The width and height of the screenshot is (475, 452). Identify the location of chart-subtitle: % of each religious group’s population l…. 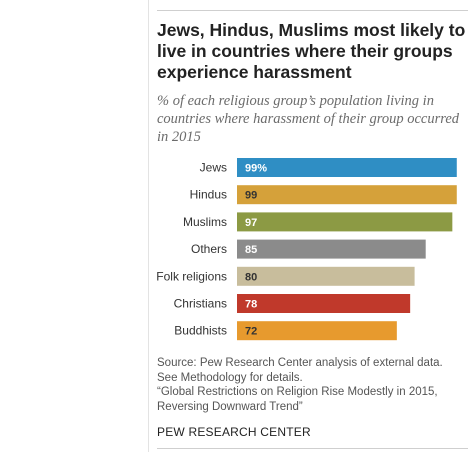
(308, 119).